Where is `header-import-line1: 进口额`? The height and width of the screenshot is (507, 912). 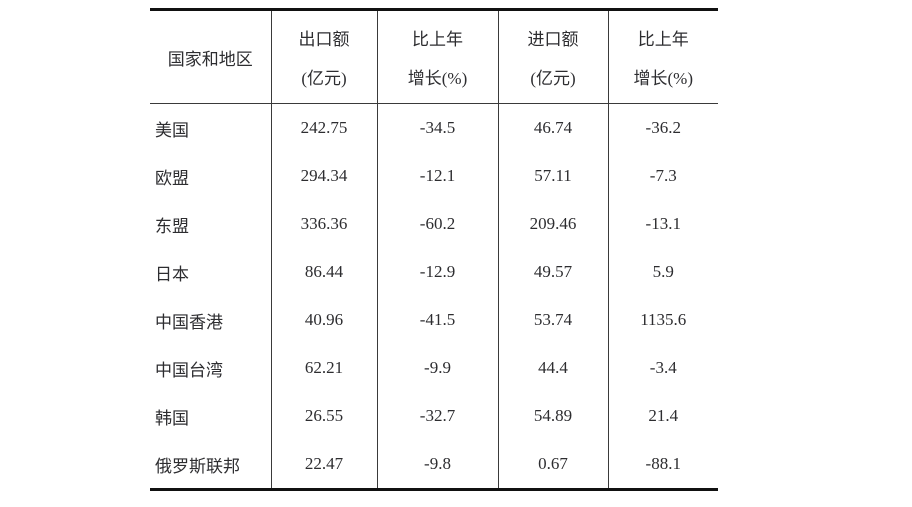
header-import-line1: 进口额 is located at coordinates (553, 39).